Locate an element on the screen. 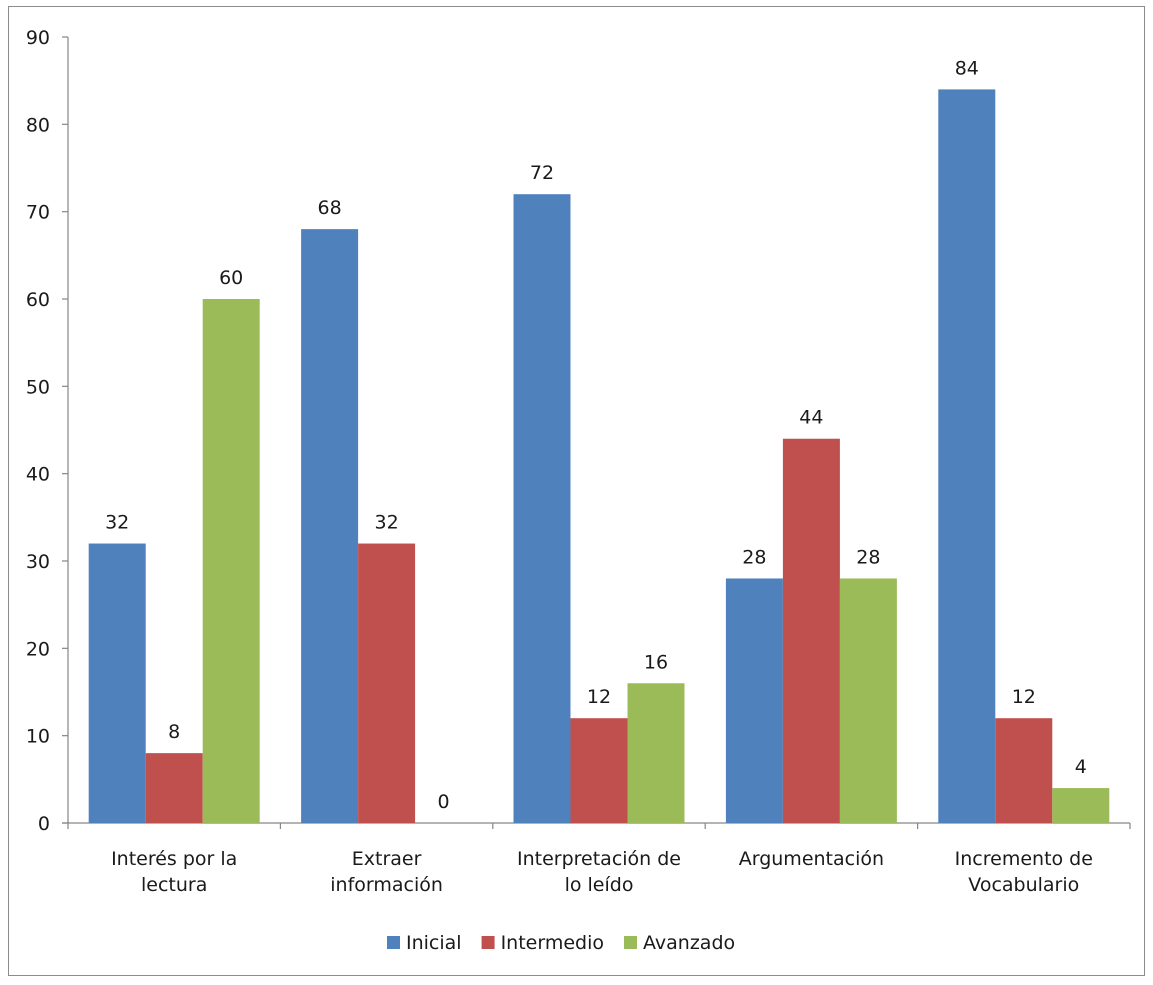 The image size is (1153, 985). y-tick-label: 80 is located at coordinates (38, 125).